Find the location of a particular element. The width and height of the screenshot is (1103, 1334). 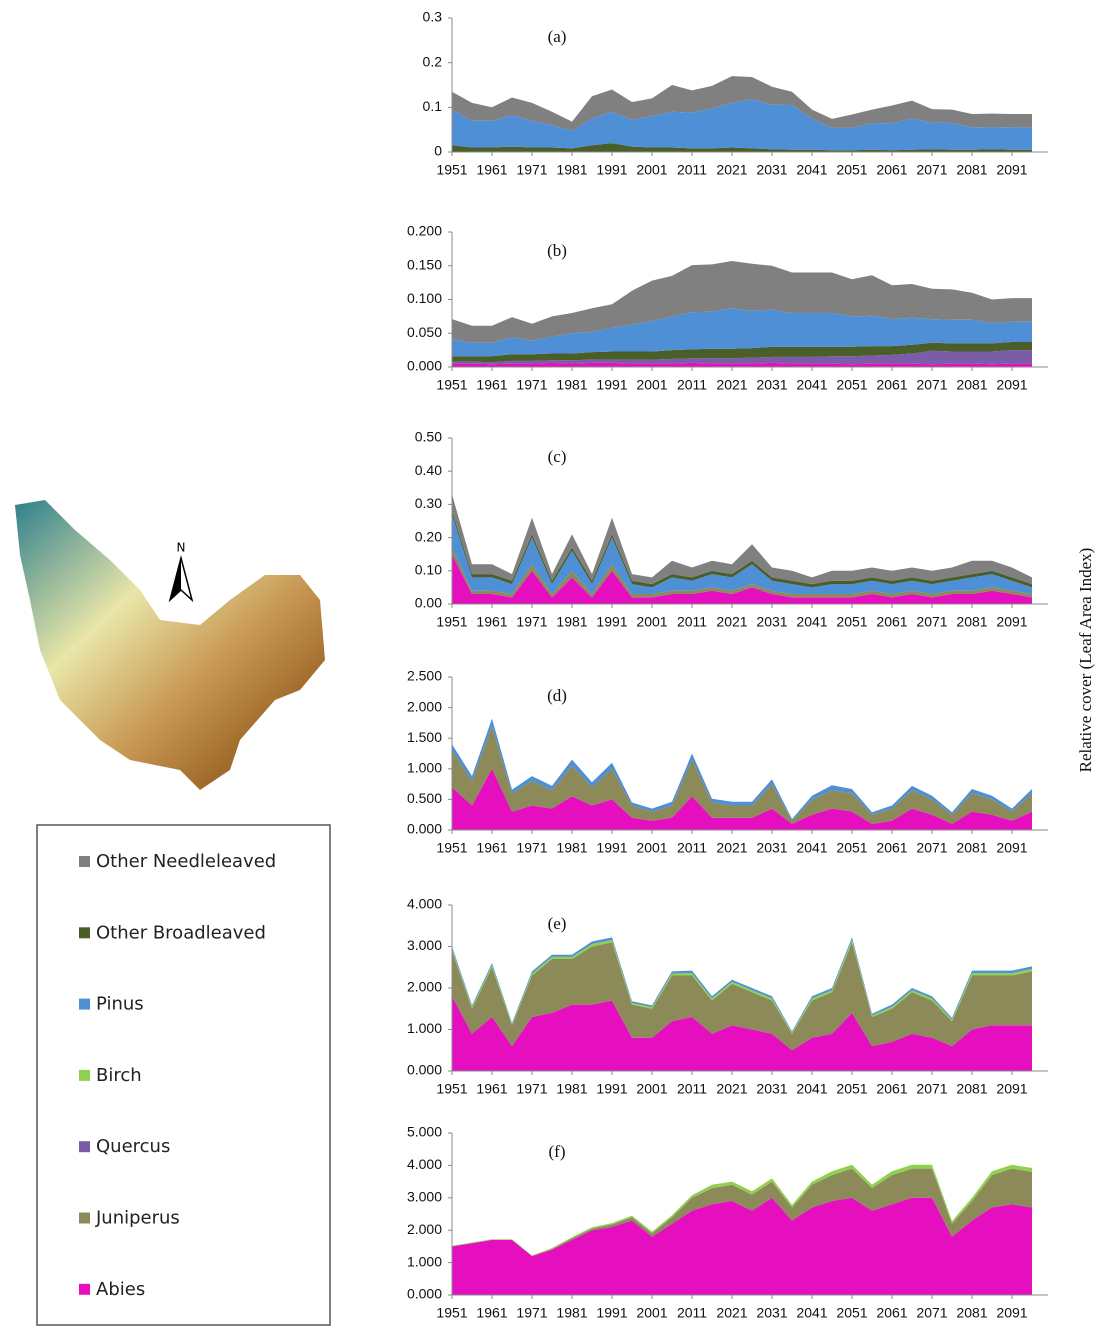

y-tick-label: 0 is located at coordinates (438, 151).